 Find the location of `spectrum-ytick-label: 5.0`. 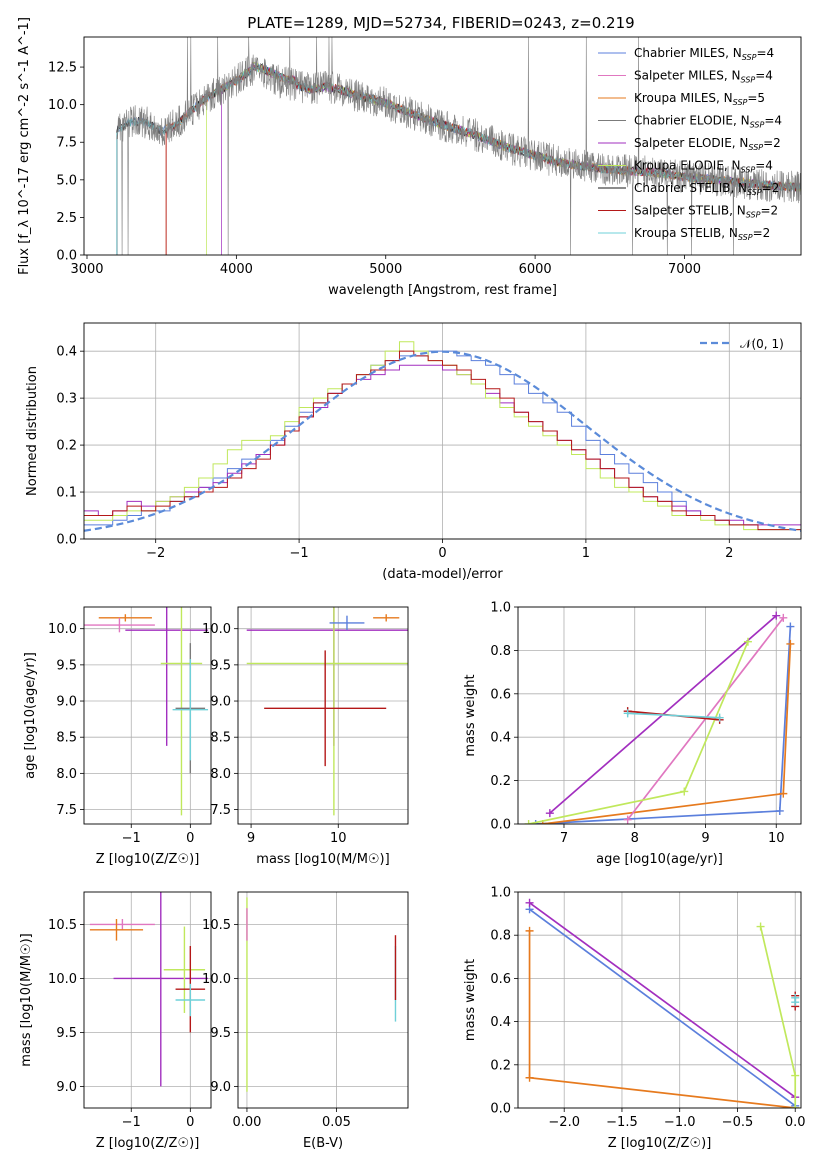

spectrum-ytick-label: 5.0 is located at coordinates (66, 180).